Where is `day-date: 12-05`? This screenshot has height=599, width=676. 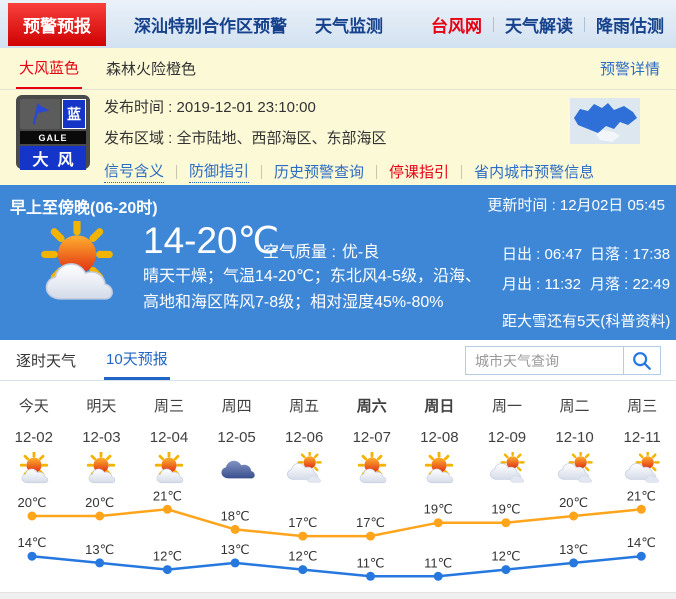
day-date: 12-05 is located at coordinates (236, 437).